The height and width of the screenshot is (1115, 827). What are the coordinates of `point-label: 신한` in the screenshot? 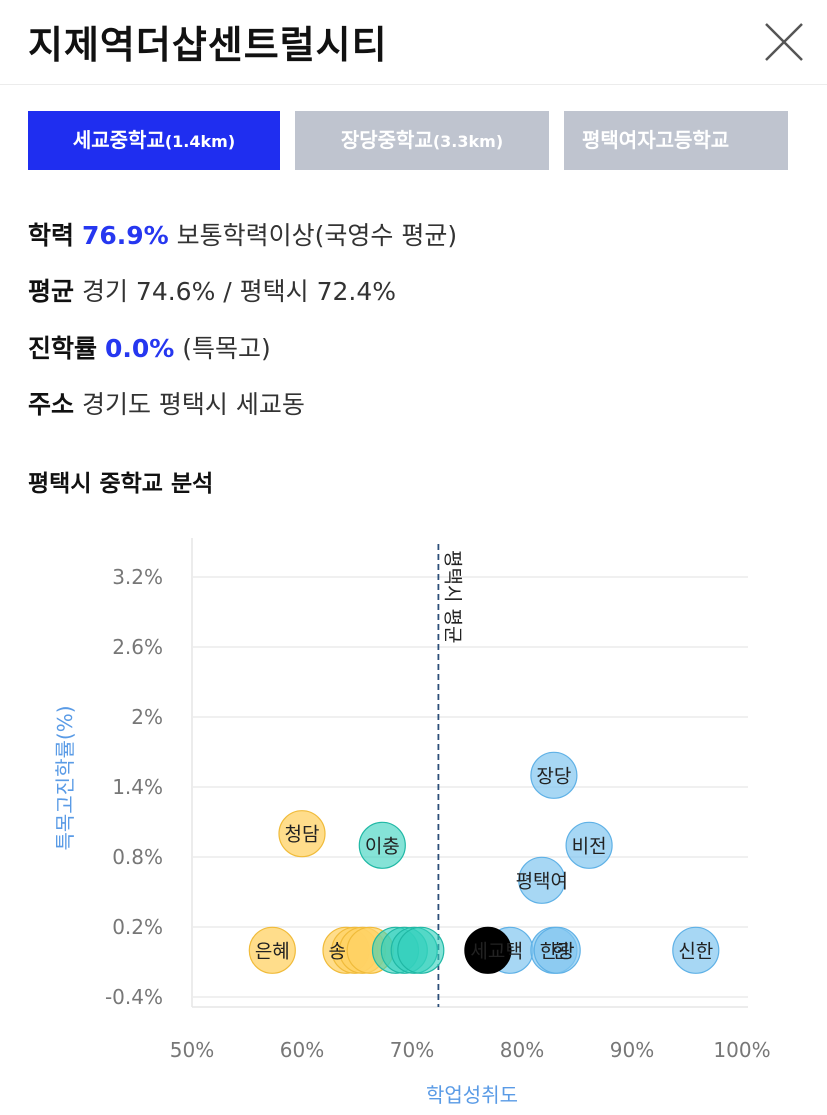 It's located at (695, 951).